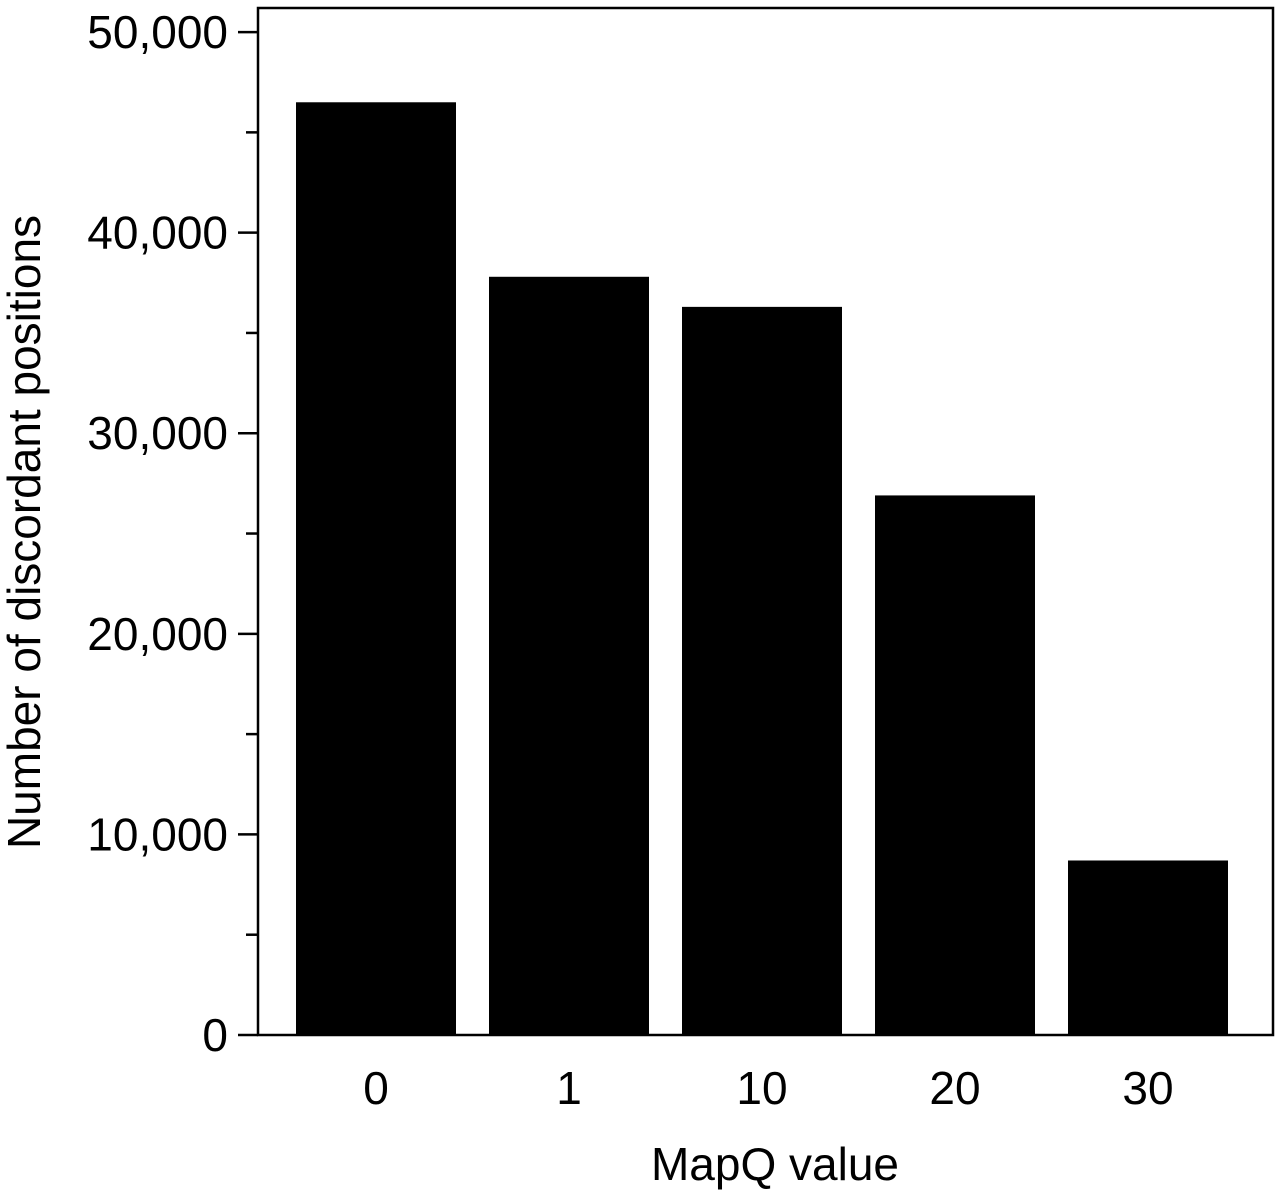  Describe the element at coordinates (376, 1088) in the screenshot. I see `x-tick-label: 0` at that location.